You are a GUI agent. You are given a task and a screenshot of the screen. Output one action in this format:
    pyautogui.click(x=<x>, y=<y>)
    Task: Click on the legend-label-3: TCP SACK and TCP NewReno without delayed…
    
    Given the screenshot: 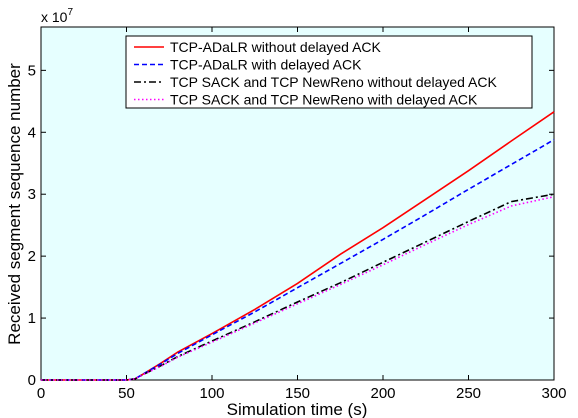 What is the action you would take?
    pyautogui.click(x=334, y=82)
    